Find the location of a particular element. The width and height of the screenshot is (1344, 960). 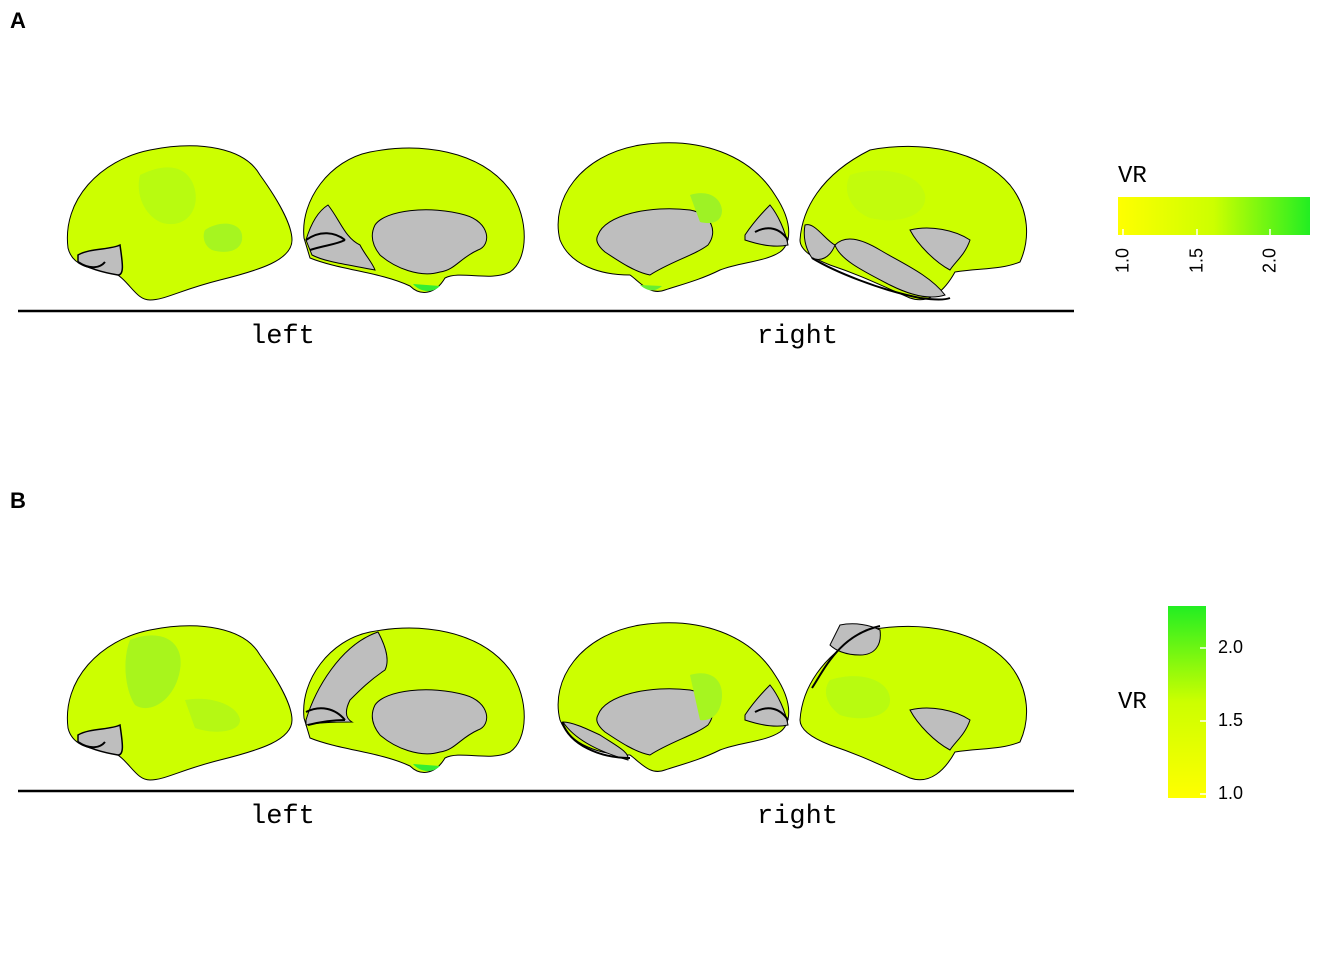

panel-a-letter: A is located at coordinates (18, 20).